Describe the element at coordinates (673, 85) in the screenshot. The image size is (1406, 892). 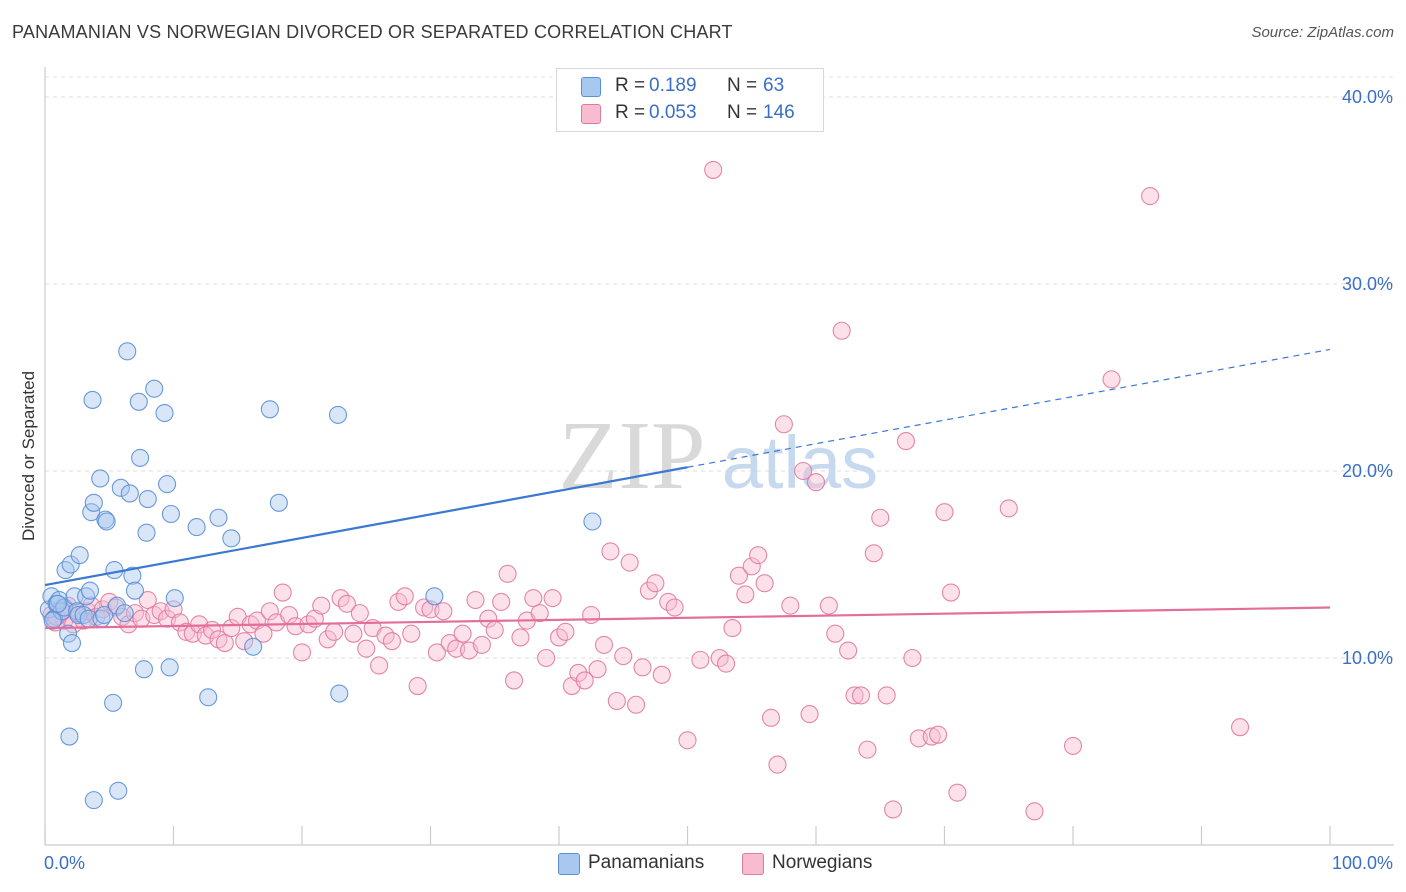
I see `legend-r-value: 0.189` at that location.